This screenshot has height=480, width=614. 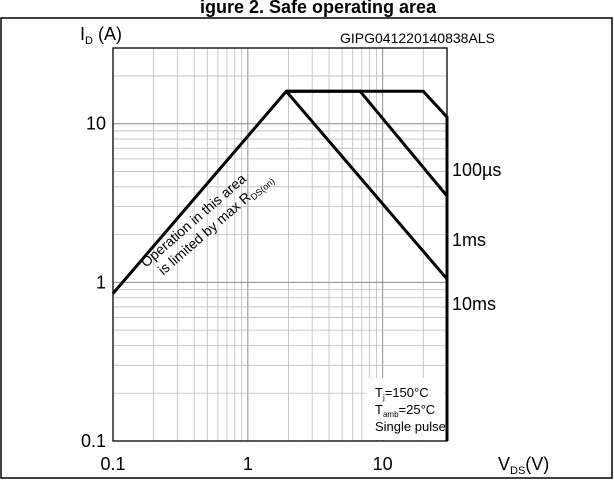 I want to click on x-axis-label: VDS(V), so click(x=523, y=465).